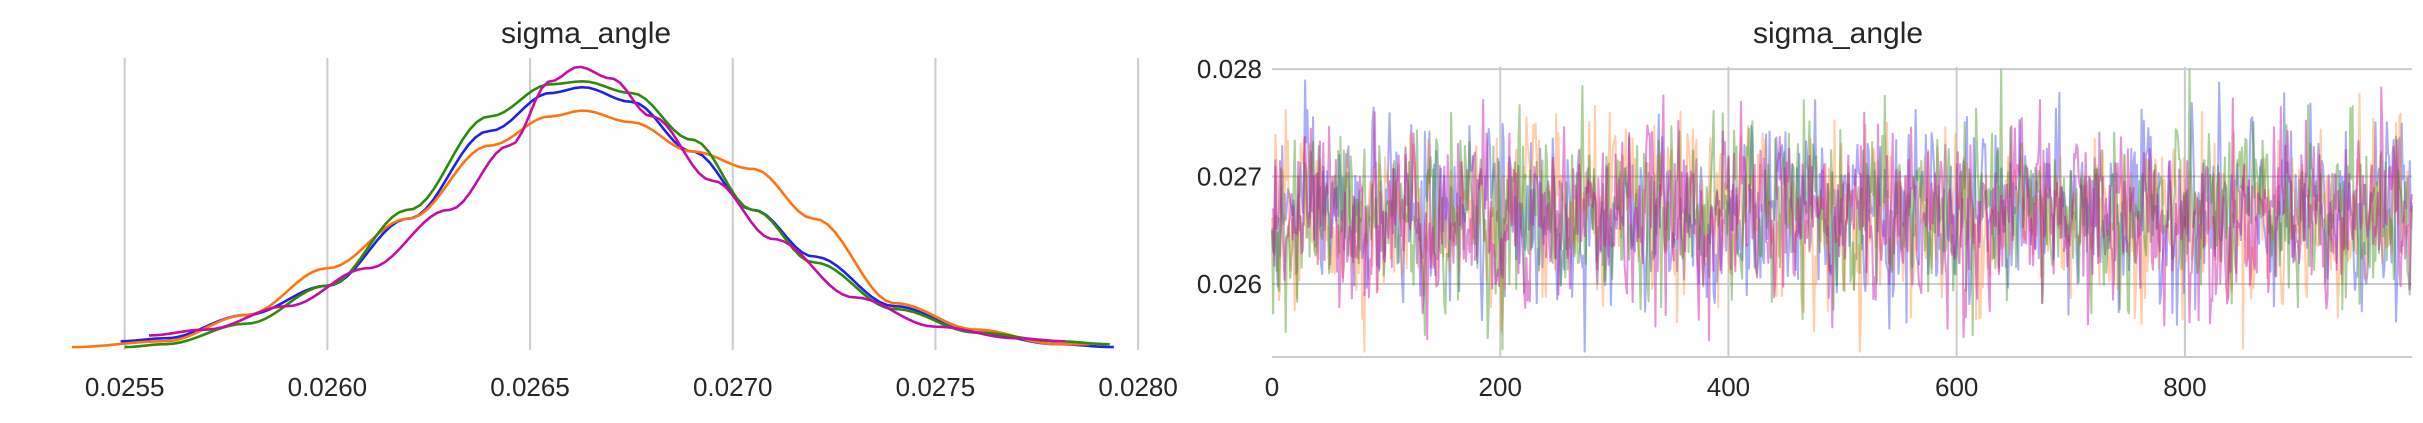  Describe the element at coordinates (733, 387) in the screenshot. I see `density-x-tick-label: 0.0270` at that location.